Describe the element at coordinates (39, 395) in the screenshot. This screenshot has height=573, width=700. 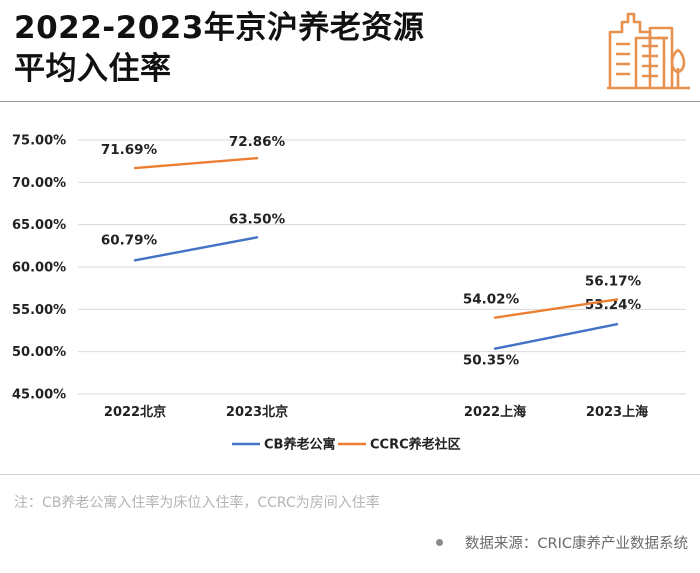
I see `y-tick-label: 45.00%` at that location.